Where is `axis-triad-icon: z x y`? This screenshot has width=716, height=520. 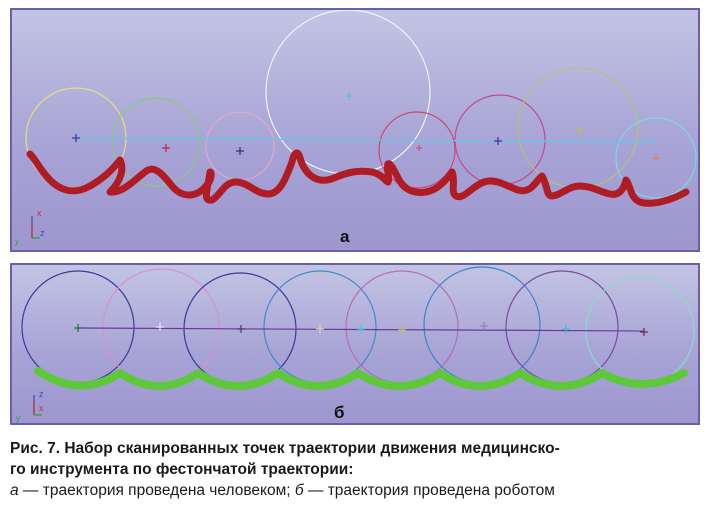 axis-triad-icon: z x y is located at coordinates (30, 406).